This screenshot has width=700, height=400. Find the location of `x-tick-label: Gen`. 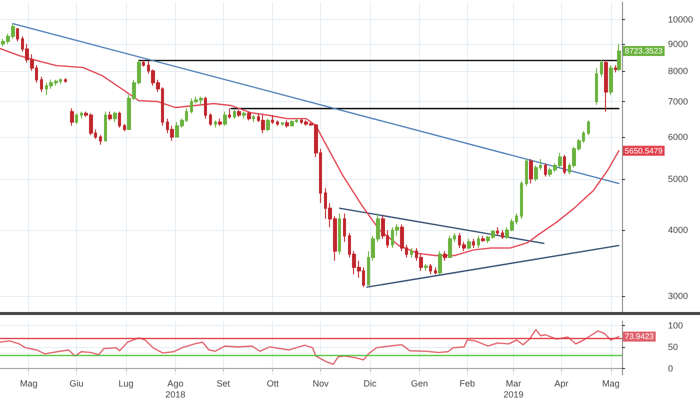

x-tick-label: Gen is located at coordinates (419, 383).